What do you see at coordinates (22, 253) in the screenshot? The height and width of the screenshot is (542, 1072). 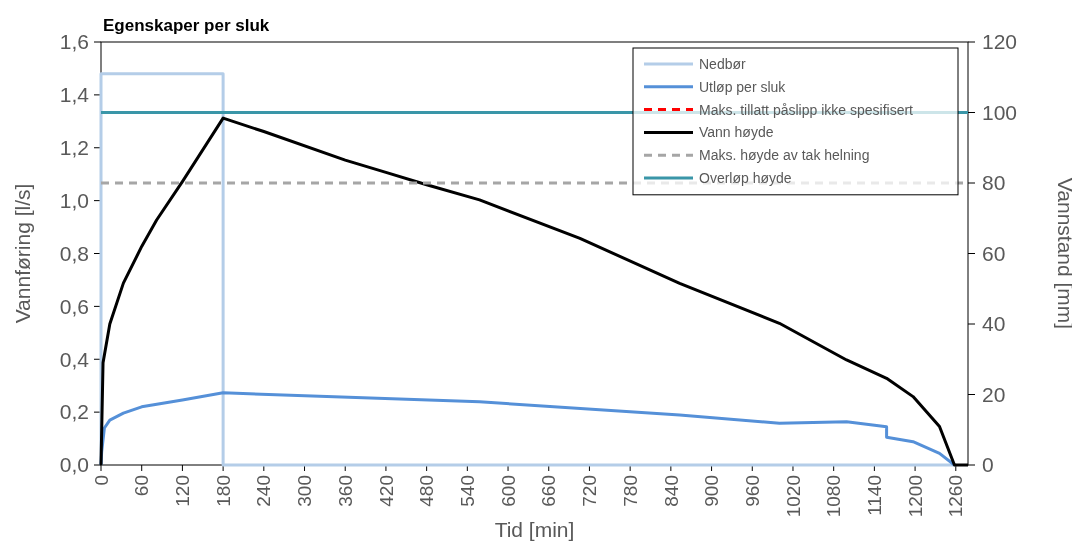 I see `y-axis-title: Vannføring [l/s]` at bounding box center [22, 253].